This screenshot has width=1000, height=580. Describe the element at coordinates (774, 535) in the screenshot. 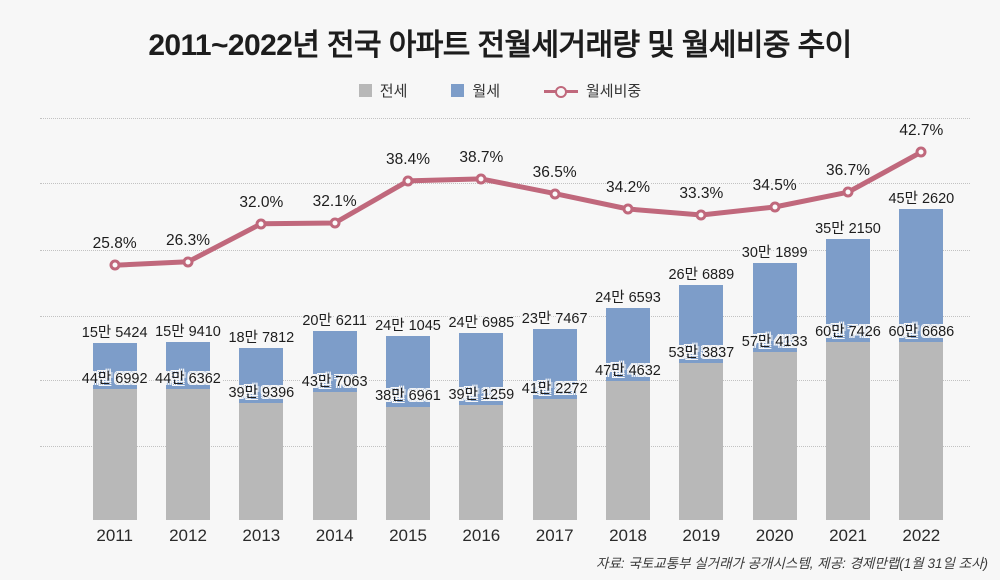

I see `x-axis-tick-2020: 2020` at that location.